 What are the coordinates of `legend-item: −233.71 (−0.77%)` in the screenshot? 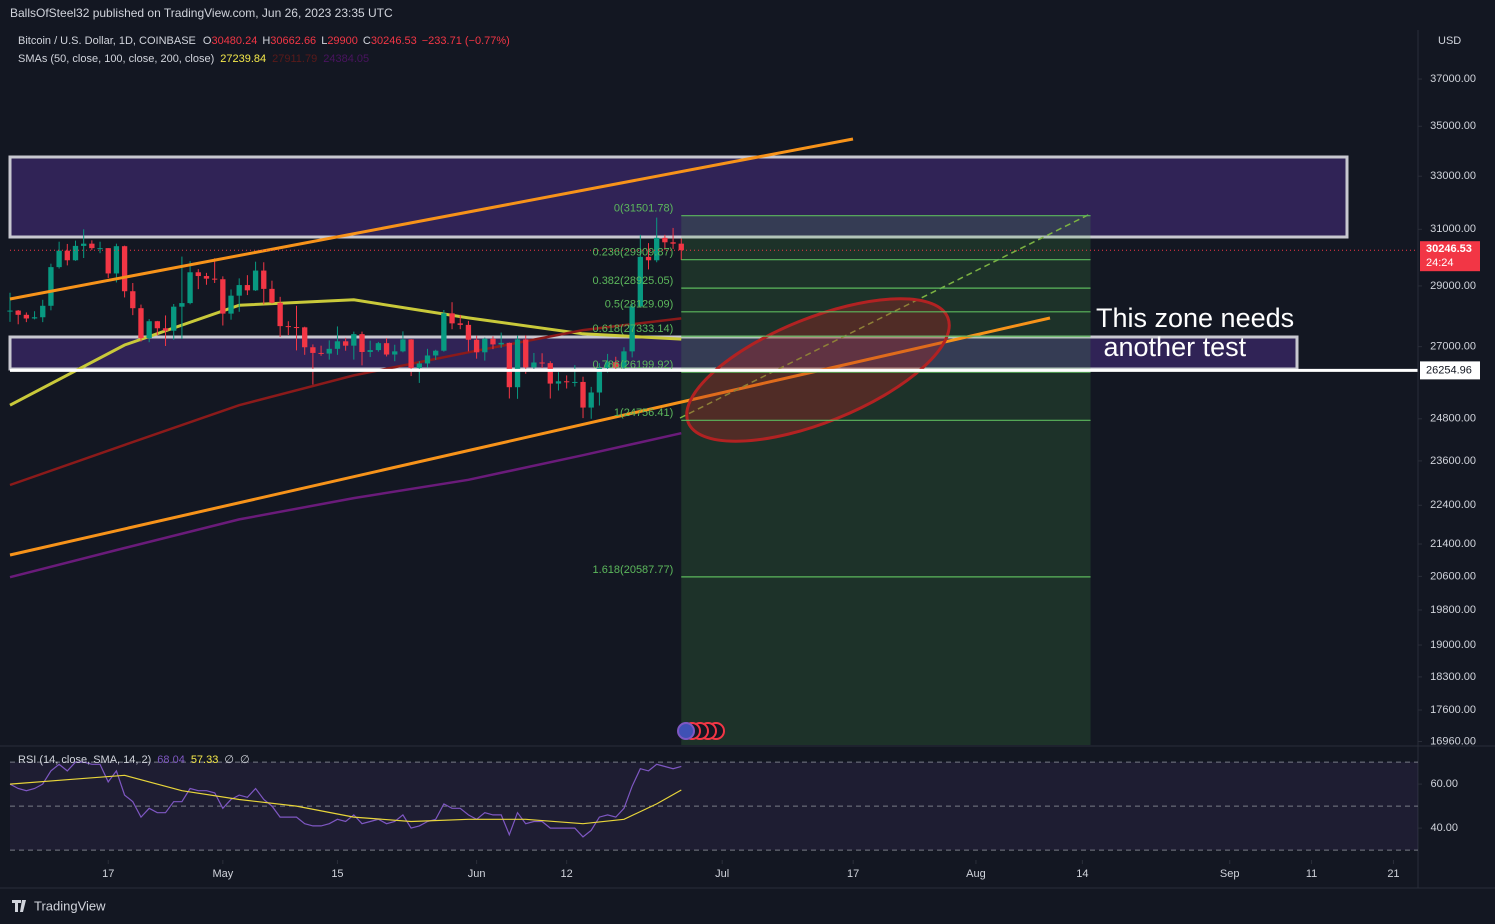 It's located at (466, 41).